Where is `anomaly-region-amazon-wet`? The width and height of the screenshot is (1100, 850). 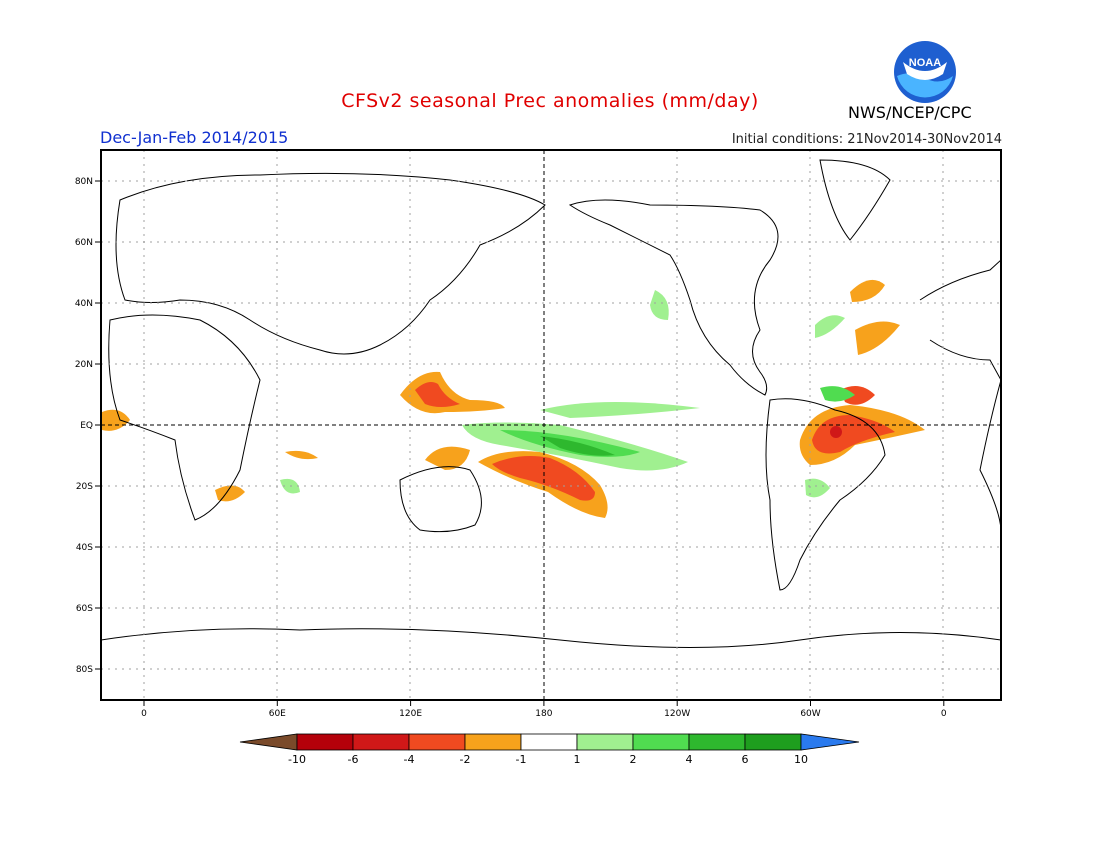 anomaly-region-amazon-wet is located at coordinates (837, 394).